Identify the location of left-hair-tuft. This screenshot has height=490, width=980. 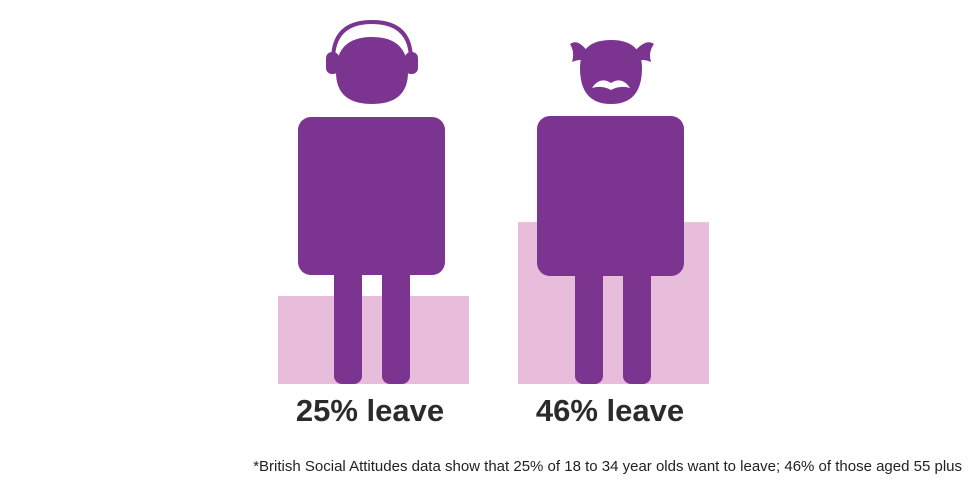
(579, 52).